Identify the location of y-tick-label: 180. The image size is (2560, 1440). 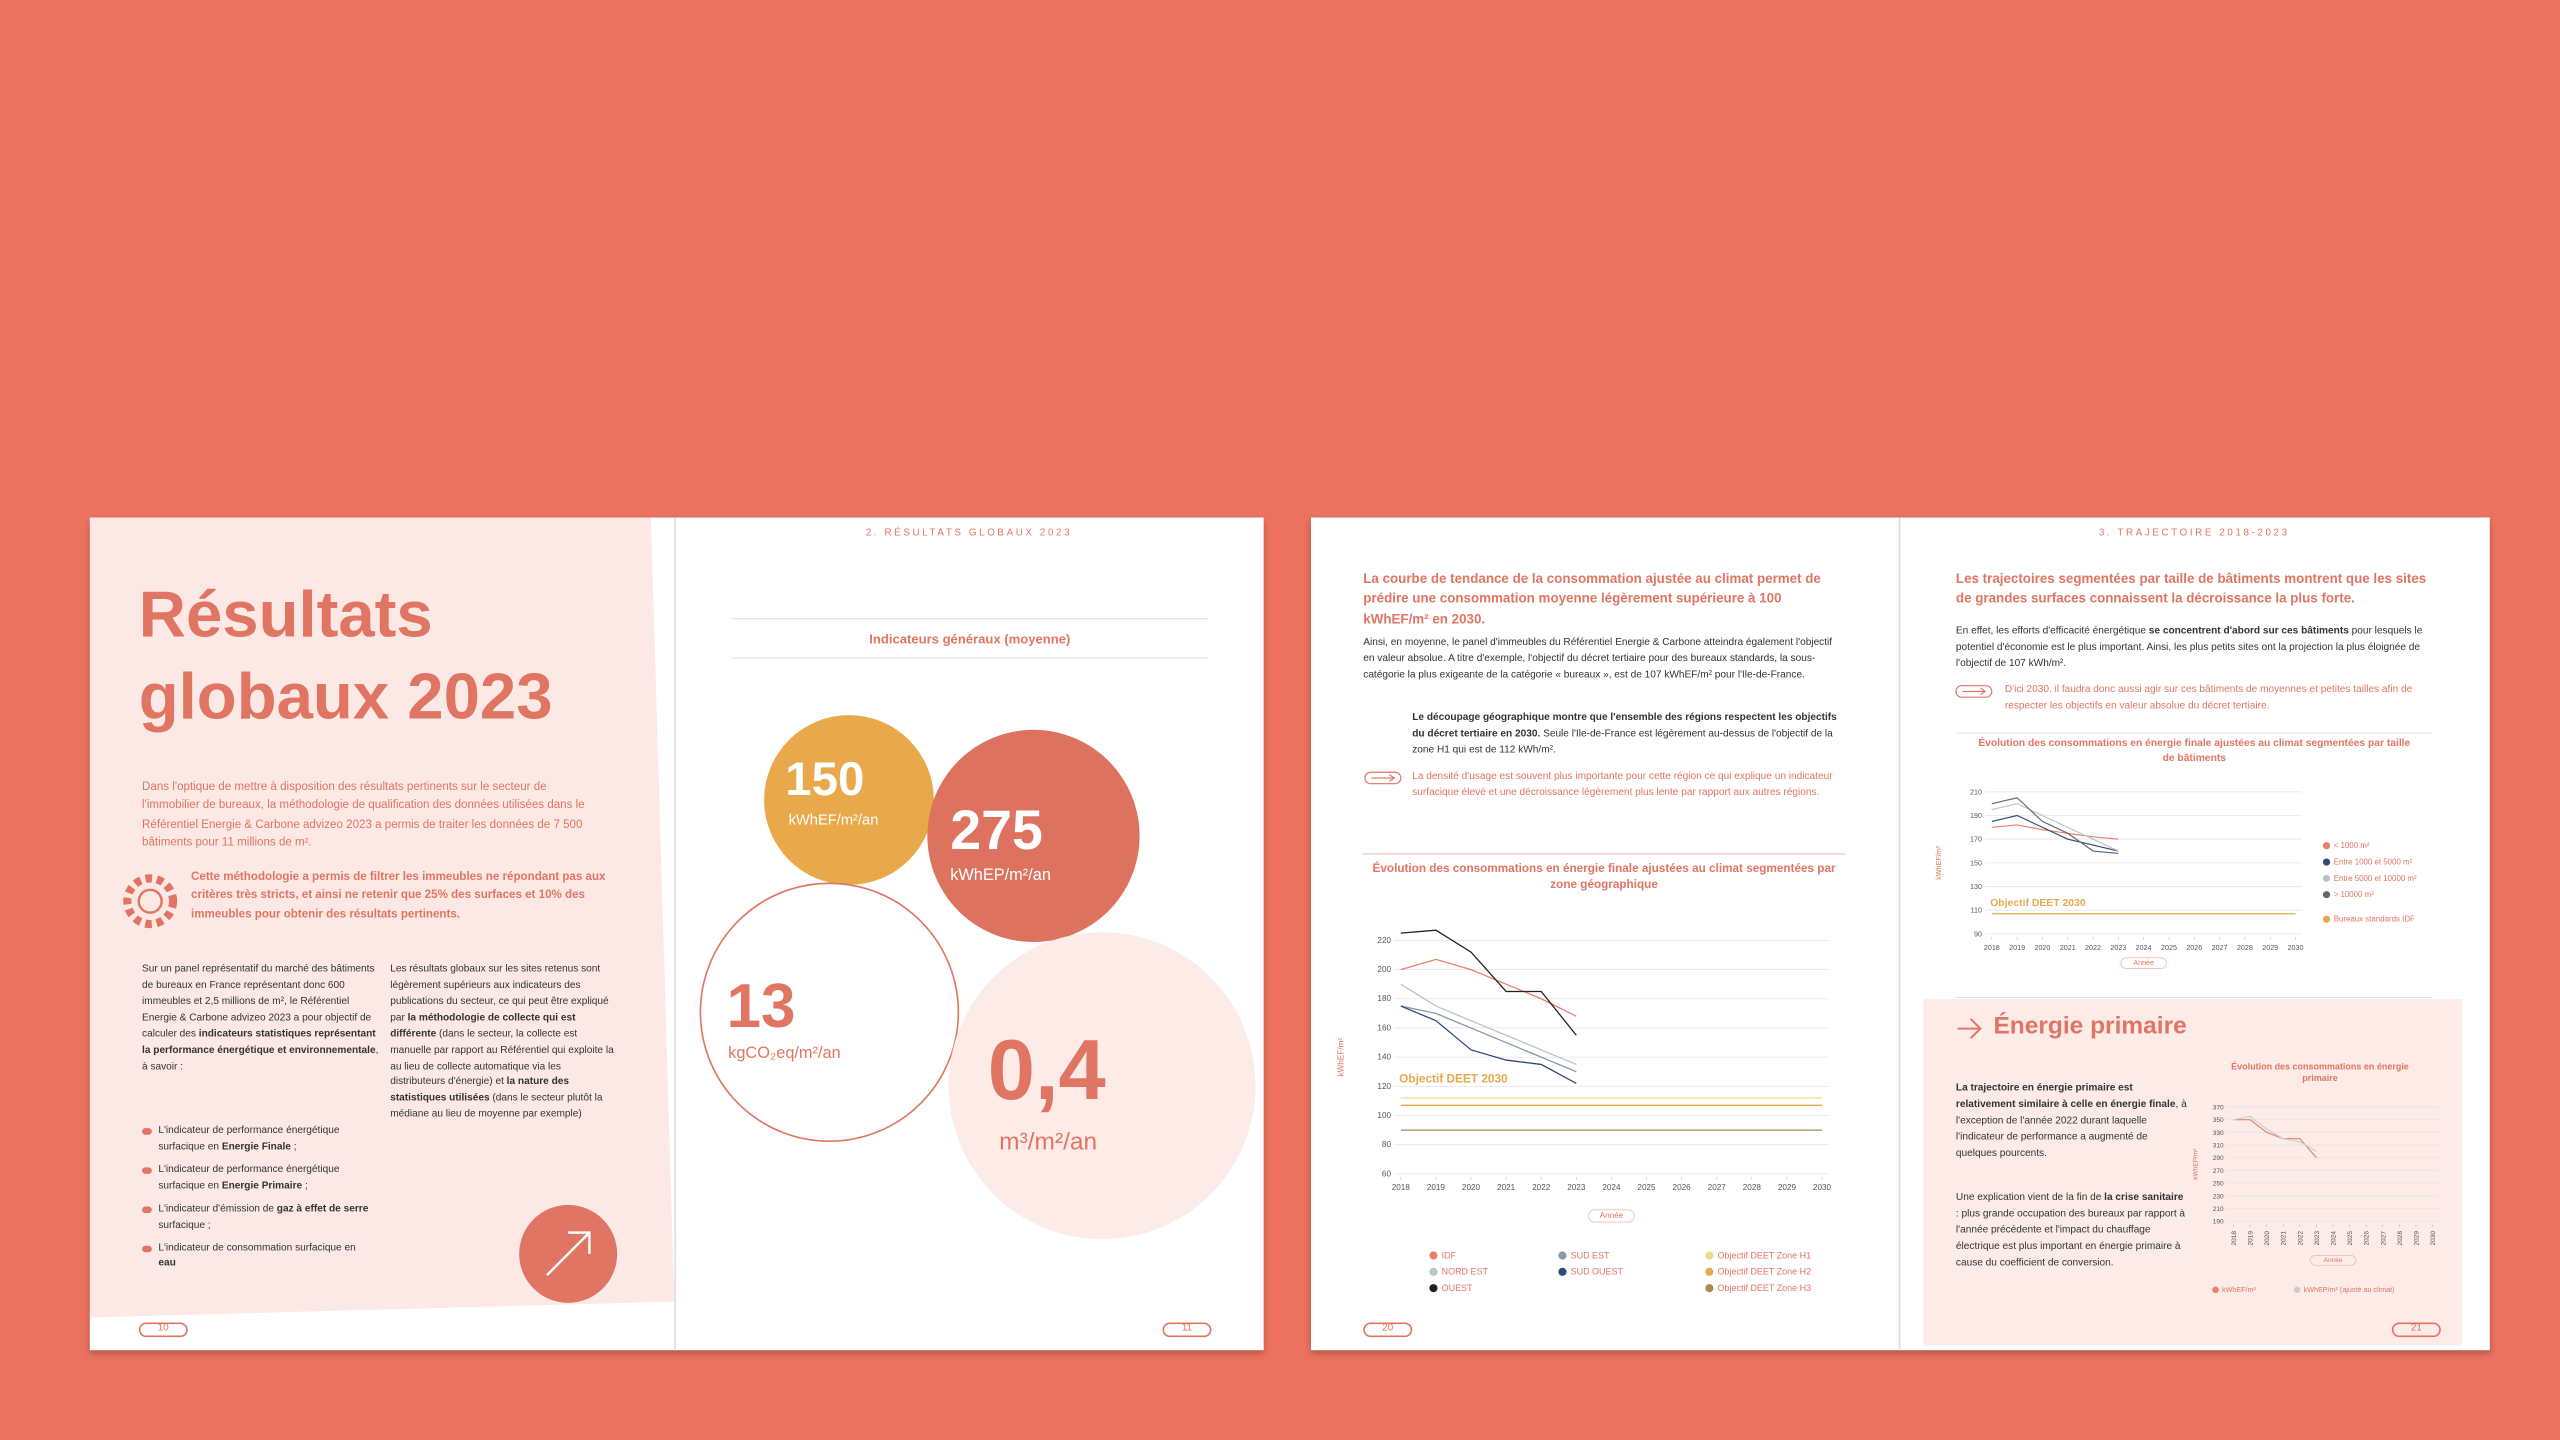
(1384, 998).